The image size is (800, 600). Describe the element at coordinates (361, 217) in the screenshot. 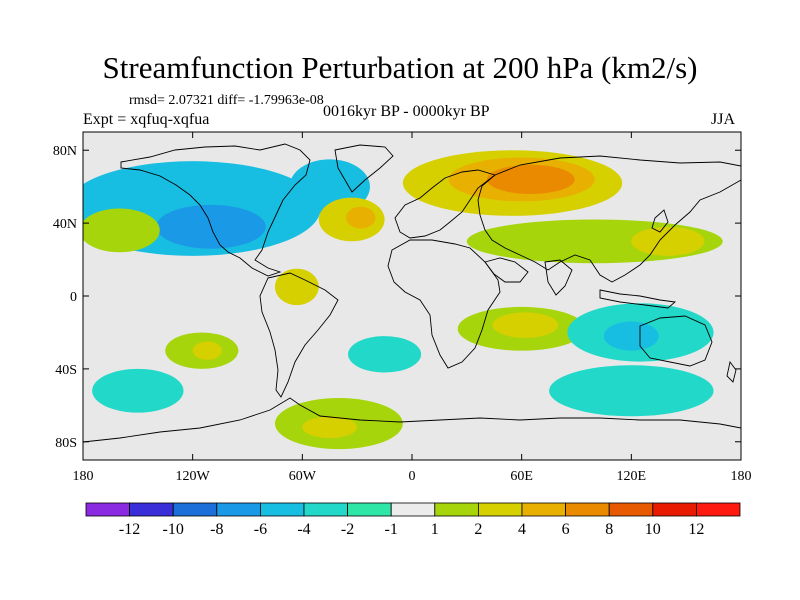

I see `field-region-mid-atlantic-pos-core` at that location.